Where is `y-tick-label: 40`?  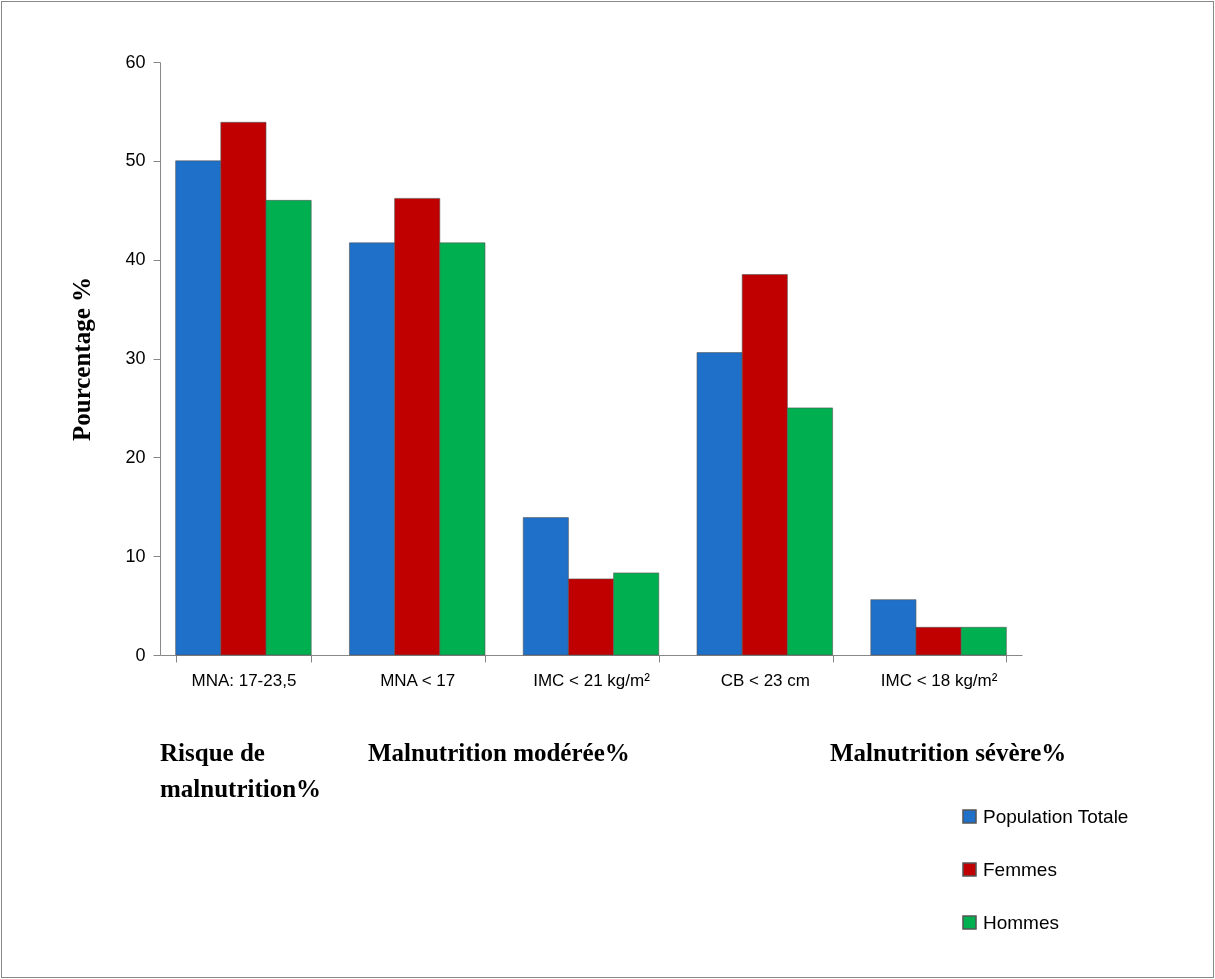
y-tick-label: 40 is located at coordinates (135, 259).